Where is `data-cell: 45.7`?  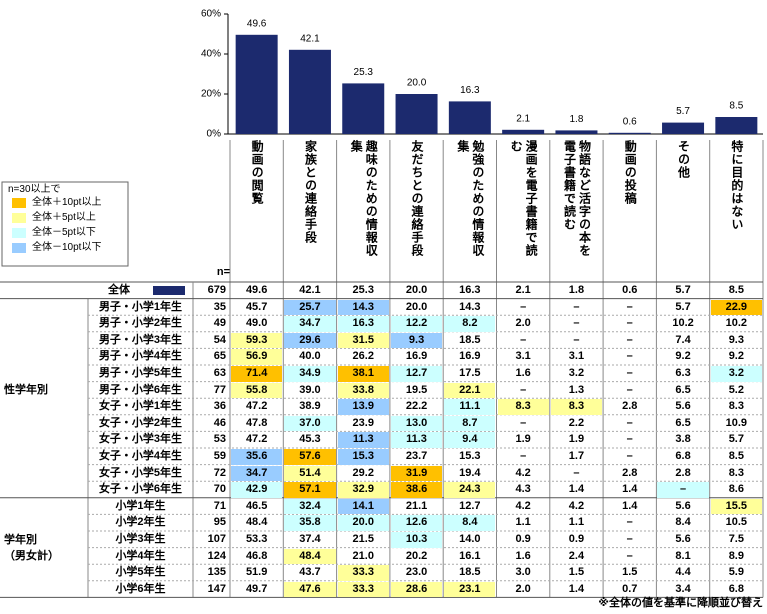
data-cell: 45.7 is located at coordinates (256, 306).